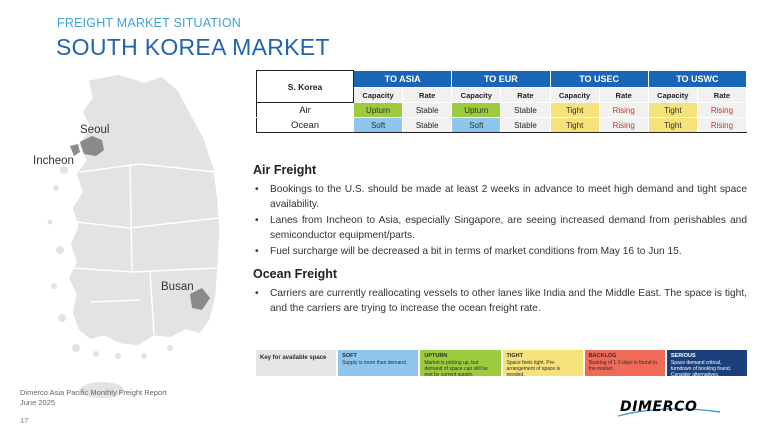  I want to click on mainland-shape, so click(144, 210).